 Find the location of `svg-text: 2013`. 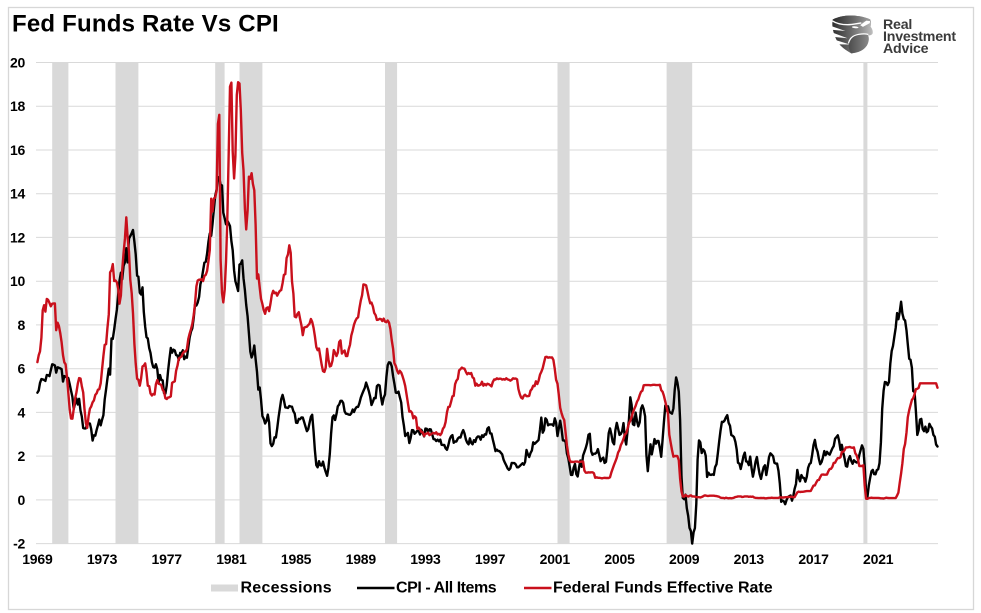

svg-text: 2013 is located at coordinates (749, 559).